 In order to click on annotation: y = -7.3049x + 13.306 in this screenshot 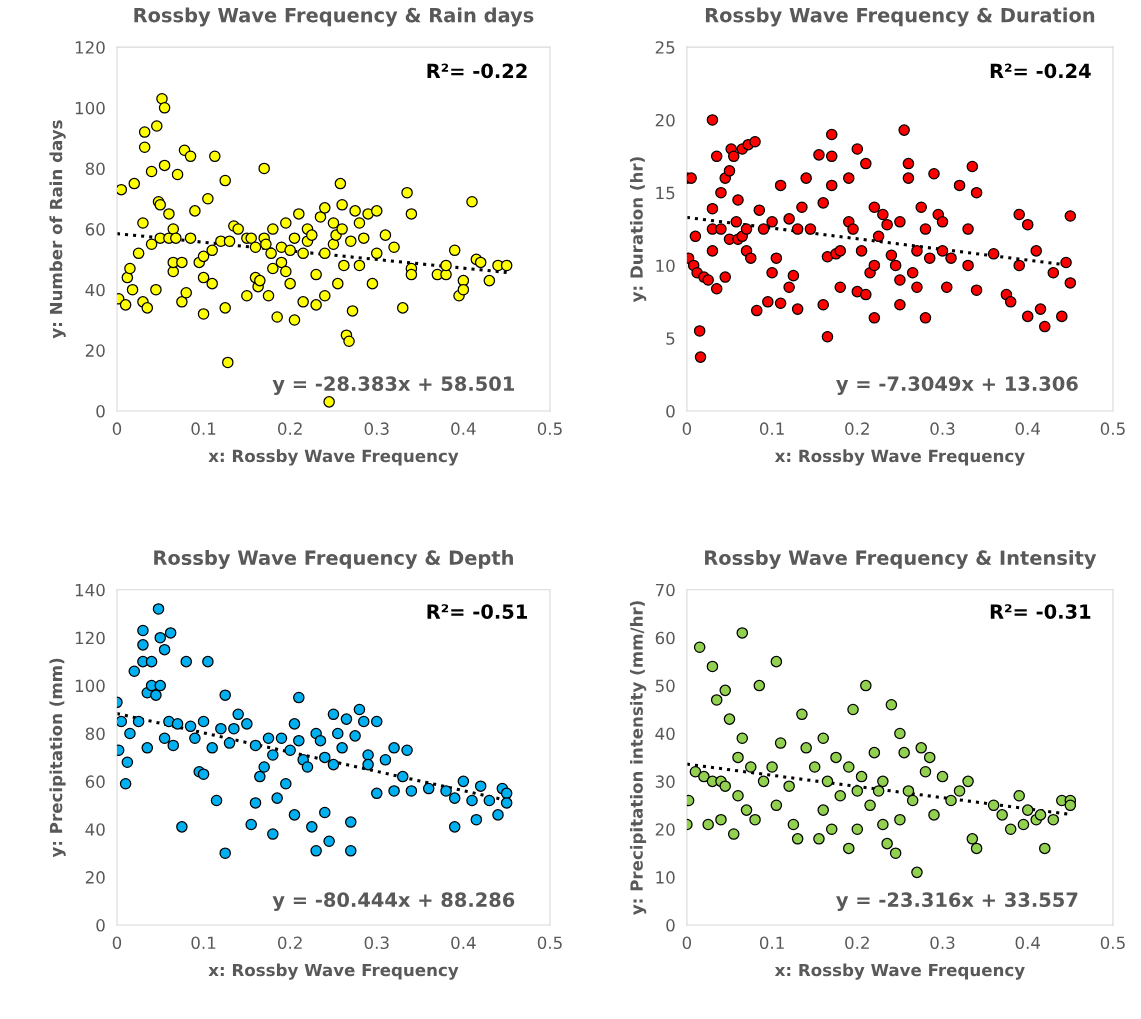, I will do `click(957, 385)`.